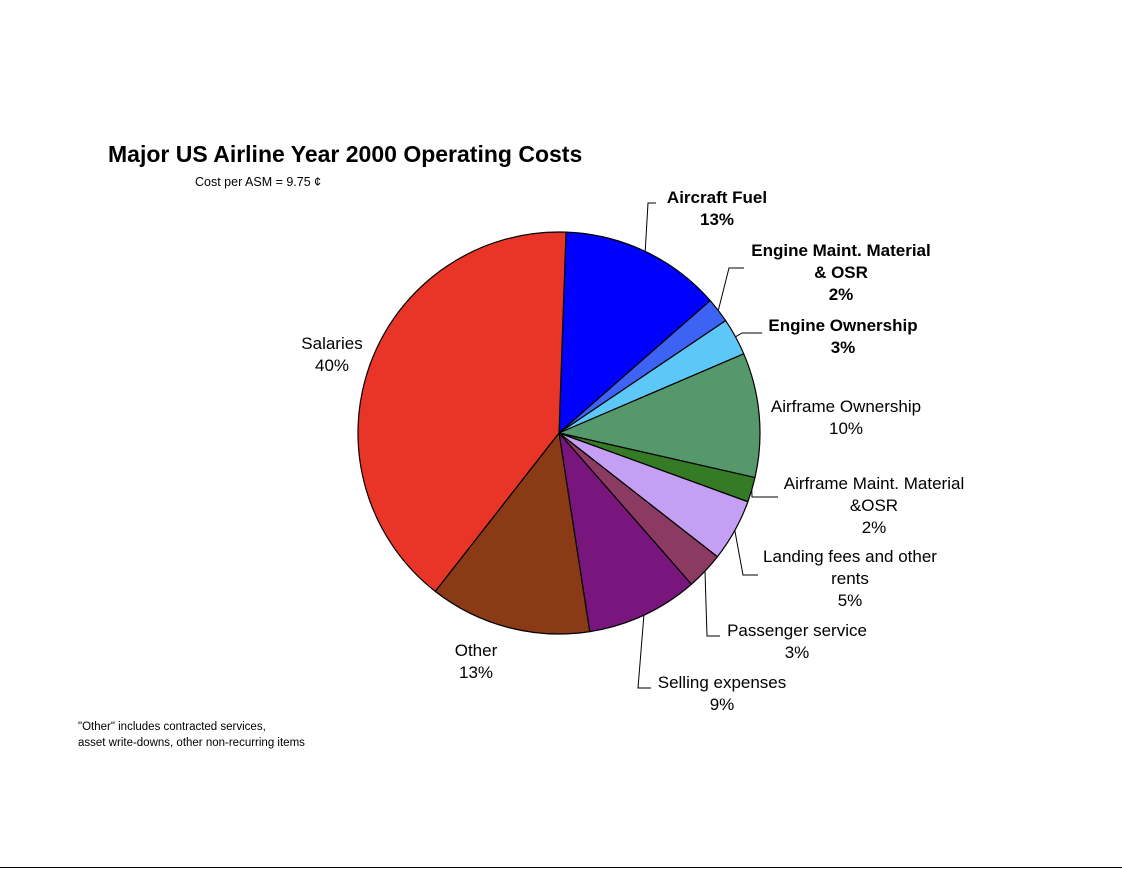 This screenshot has height=870, width=1122. Describe the element at coordinates (850, 556) in the screenshot. I see `slice-label-line: Landing fees and other` at that location.